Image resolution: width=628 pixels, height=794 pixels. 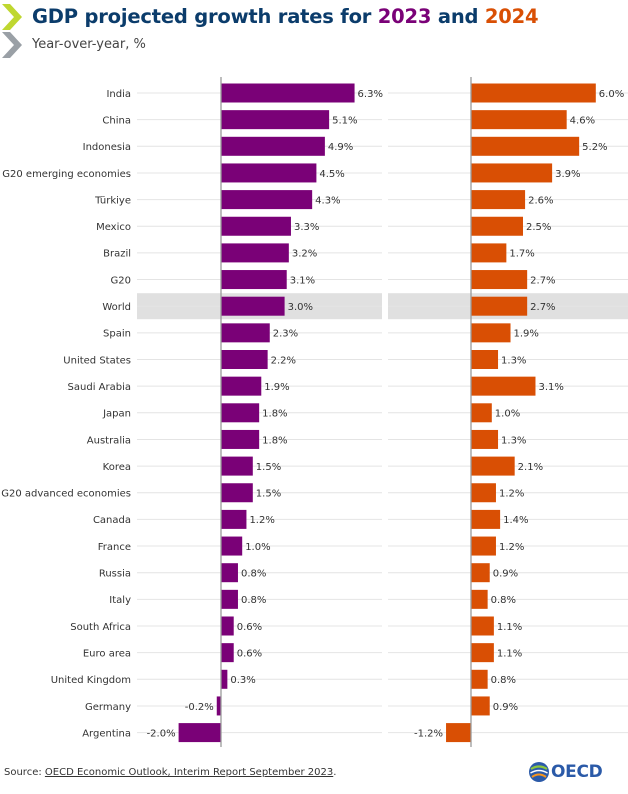 I want to click on value-label-2023-g20-advanced-economies: 1.5%, so click(x=268, y=494).